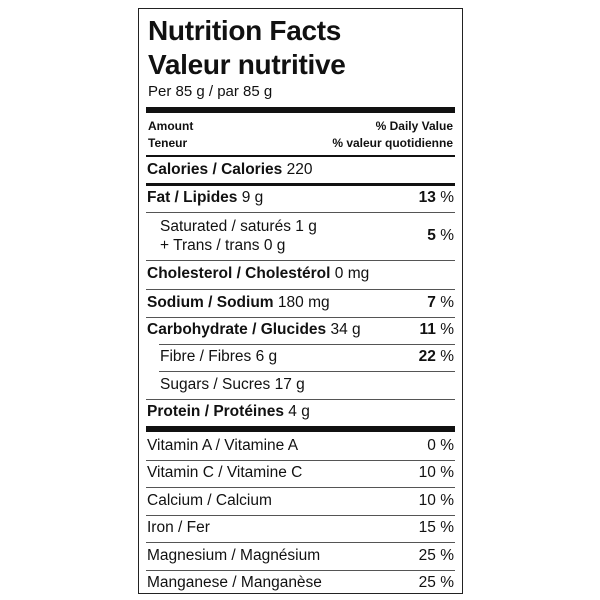 This screenshot has width=600, height=600. Describe the element at coordinates (210, 302) in the screenshot. I see `sodium-label: Sodium / Sodium` at that location.